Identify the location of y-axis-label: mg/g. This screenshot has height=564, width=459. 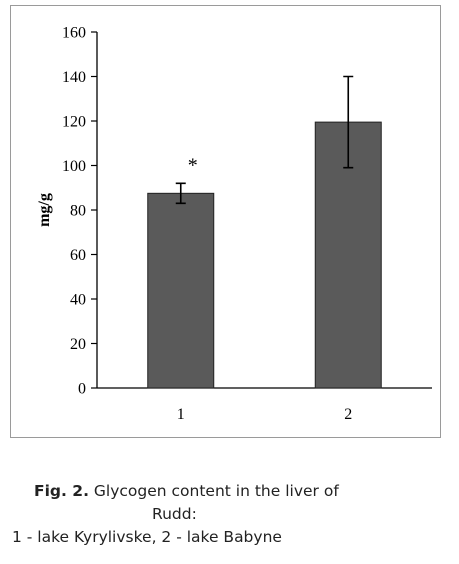
(44, 210).